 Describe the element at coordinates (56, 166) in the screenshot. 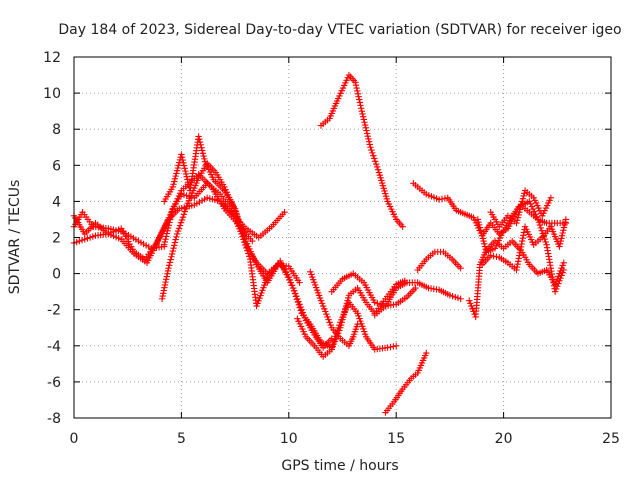

I see `y-tick-label: 6` at that location.